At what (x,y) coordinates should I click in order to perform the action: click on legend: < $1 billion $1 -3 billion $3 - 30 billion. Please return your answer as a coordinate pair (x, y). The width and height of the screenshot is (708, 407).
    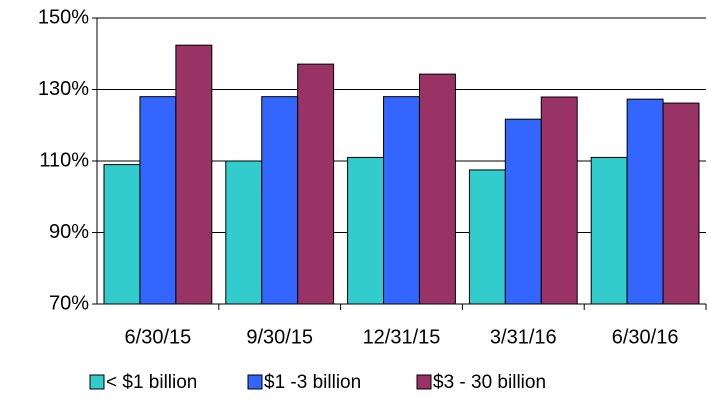
    Looking at the image, I should click on (317, 382).